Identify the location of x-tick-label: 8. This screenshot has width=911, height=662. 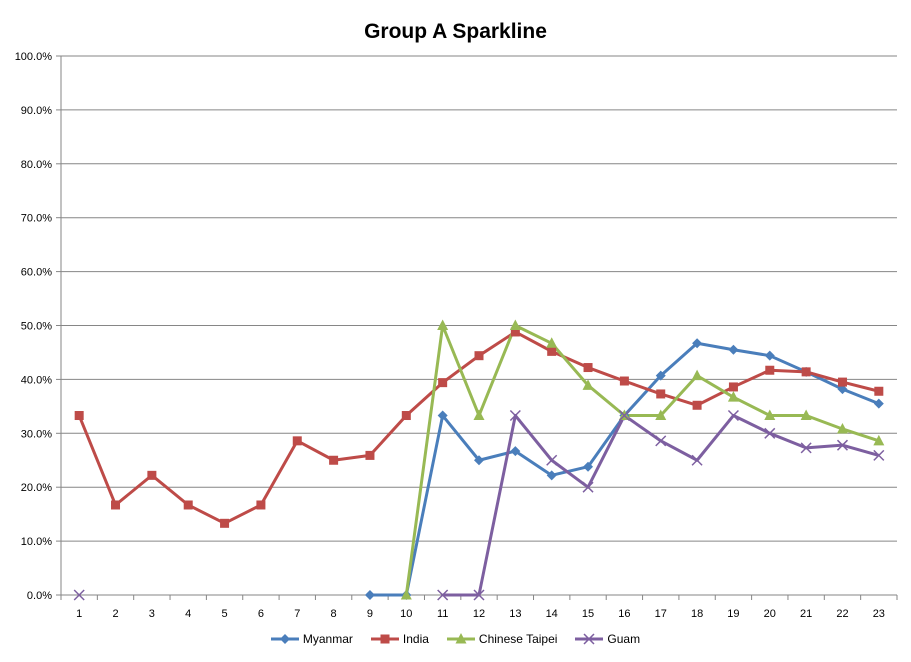
(334, 614).